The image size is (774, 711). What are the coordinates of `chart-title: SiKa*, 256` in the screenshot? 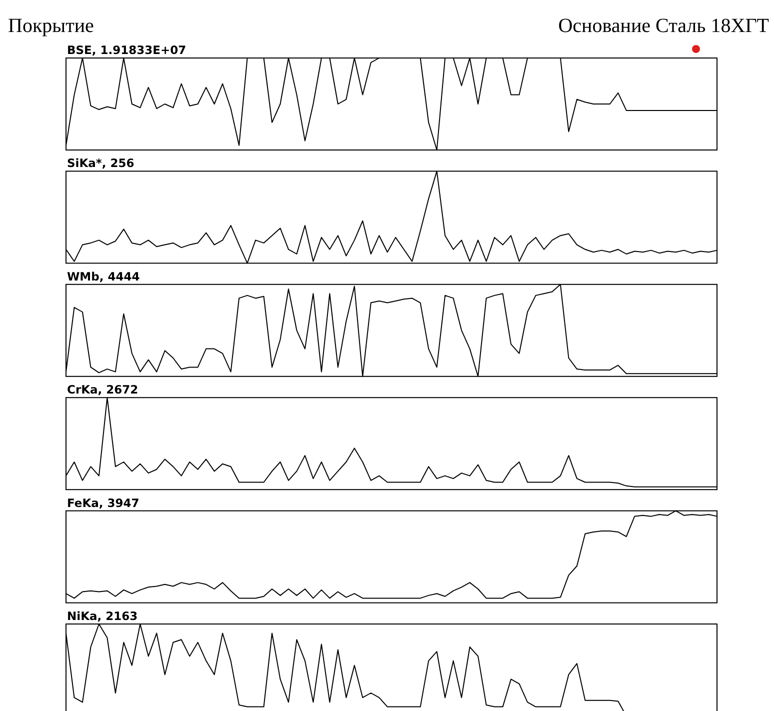 It's located at (100, 163).